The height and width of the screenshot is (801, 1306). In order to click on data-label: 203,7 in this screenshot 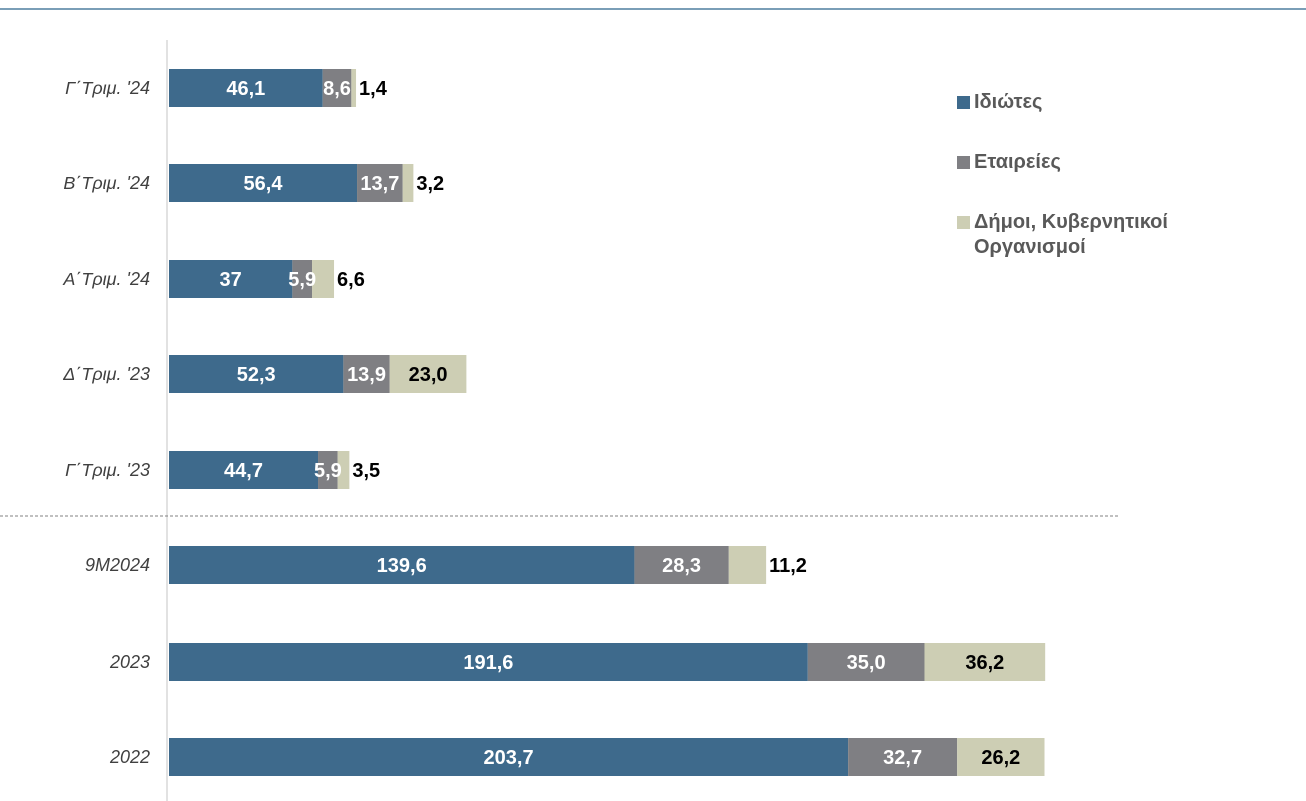, I will do `click(509, 758)`.